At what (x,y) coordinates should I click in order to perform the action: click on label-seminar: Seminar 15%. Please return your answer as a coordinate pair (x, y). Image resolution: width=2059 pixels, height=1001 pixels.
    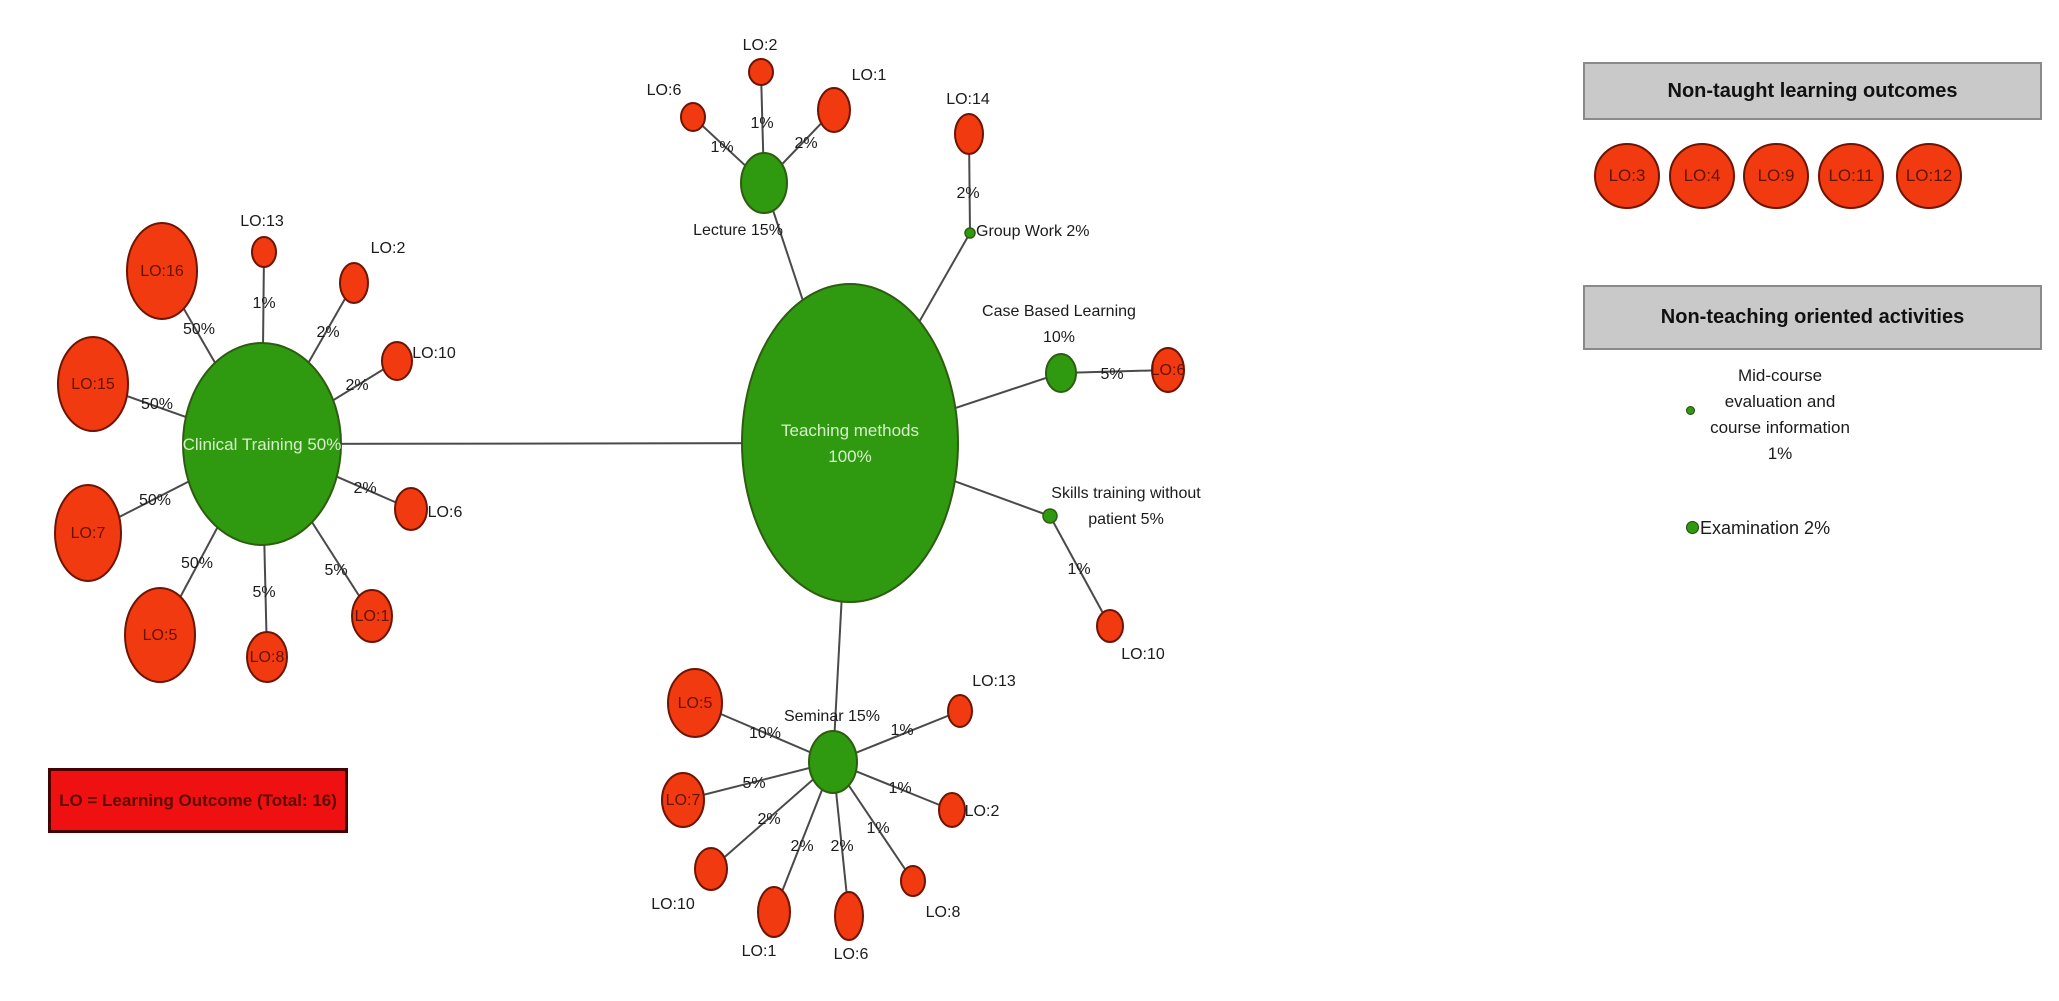
    Looking at the image, I should click on (832, 716).